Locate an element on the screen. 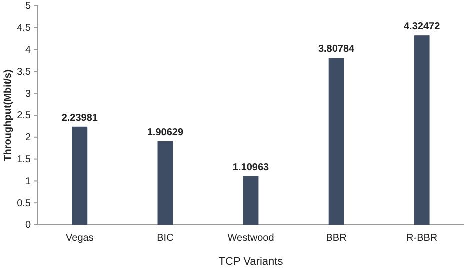 The width and height of the screenshot is (474, 271). x-axis-title: TCP Variants is located at coordinates (251, 262).